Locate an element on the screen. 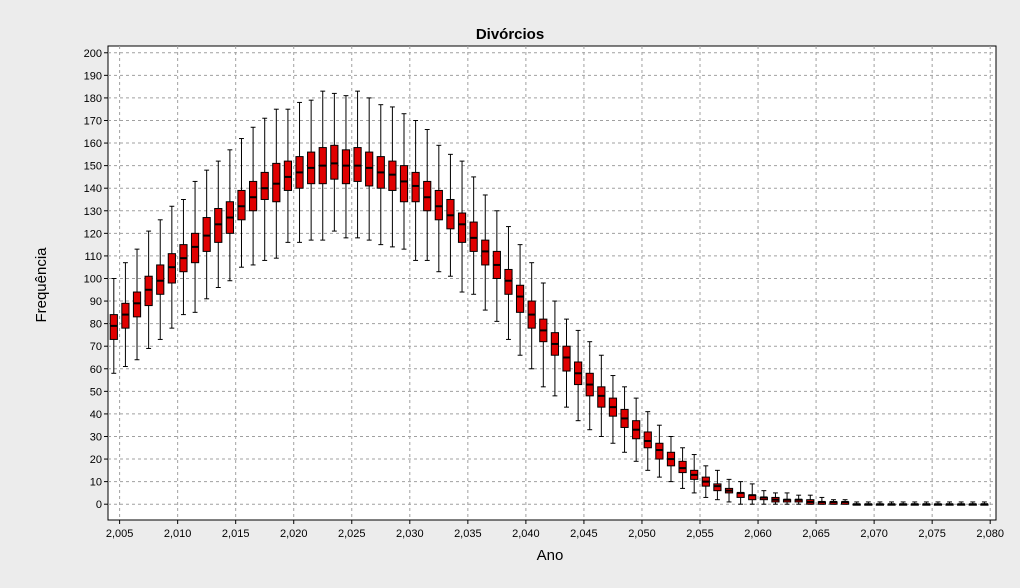  box-2039 is located at coordinates (520, 300).